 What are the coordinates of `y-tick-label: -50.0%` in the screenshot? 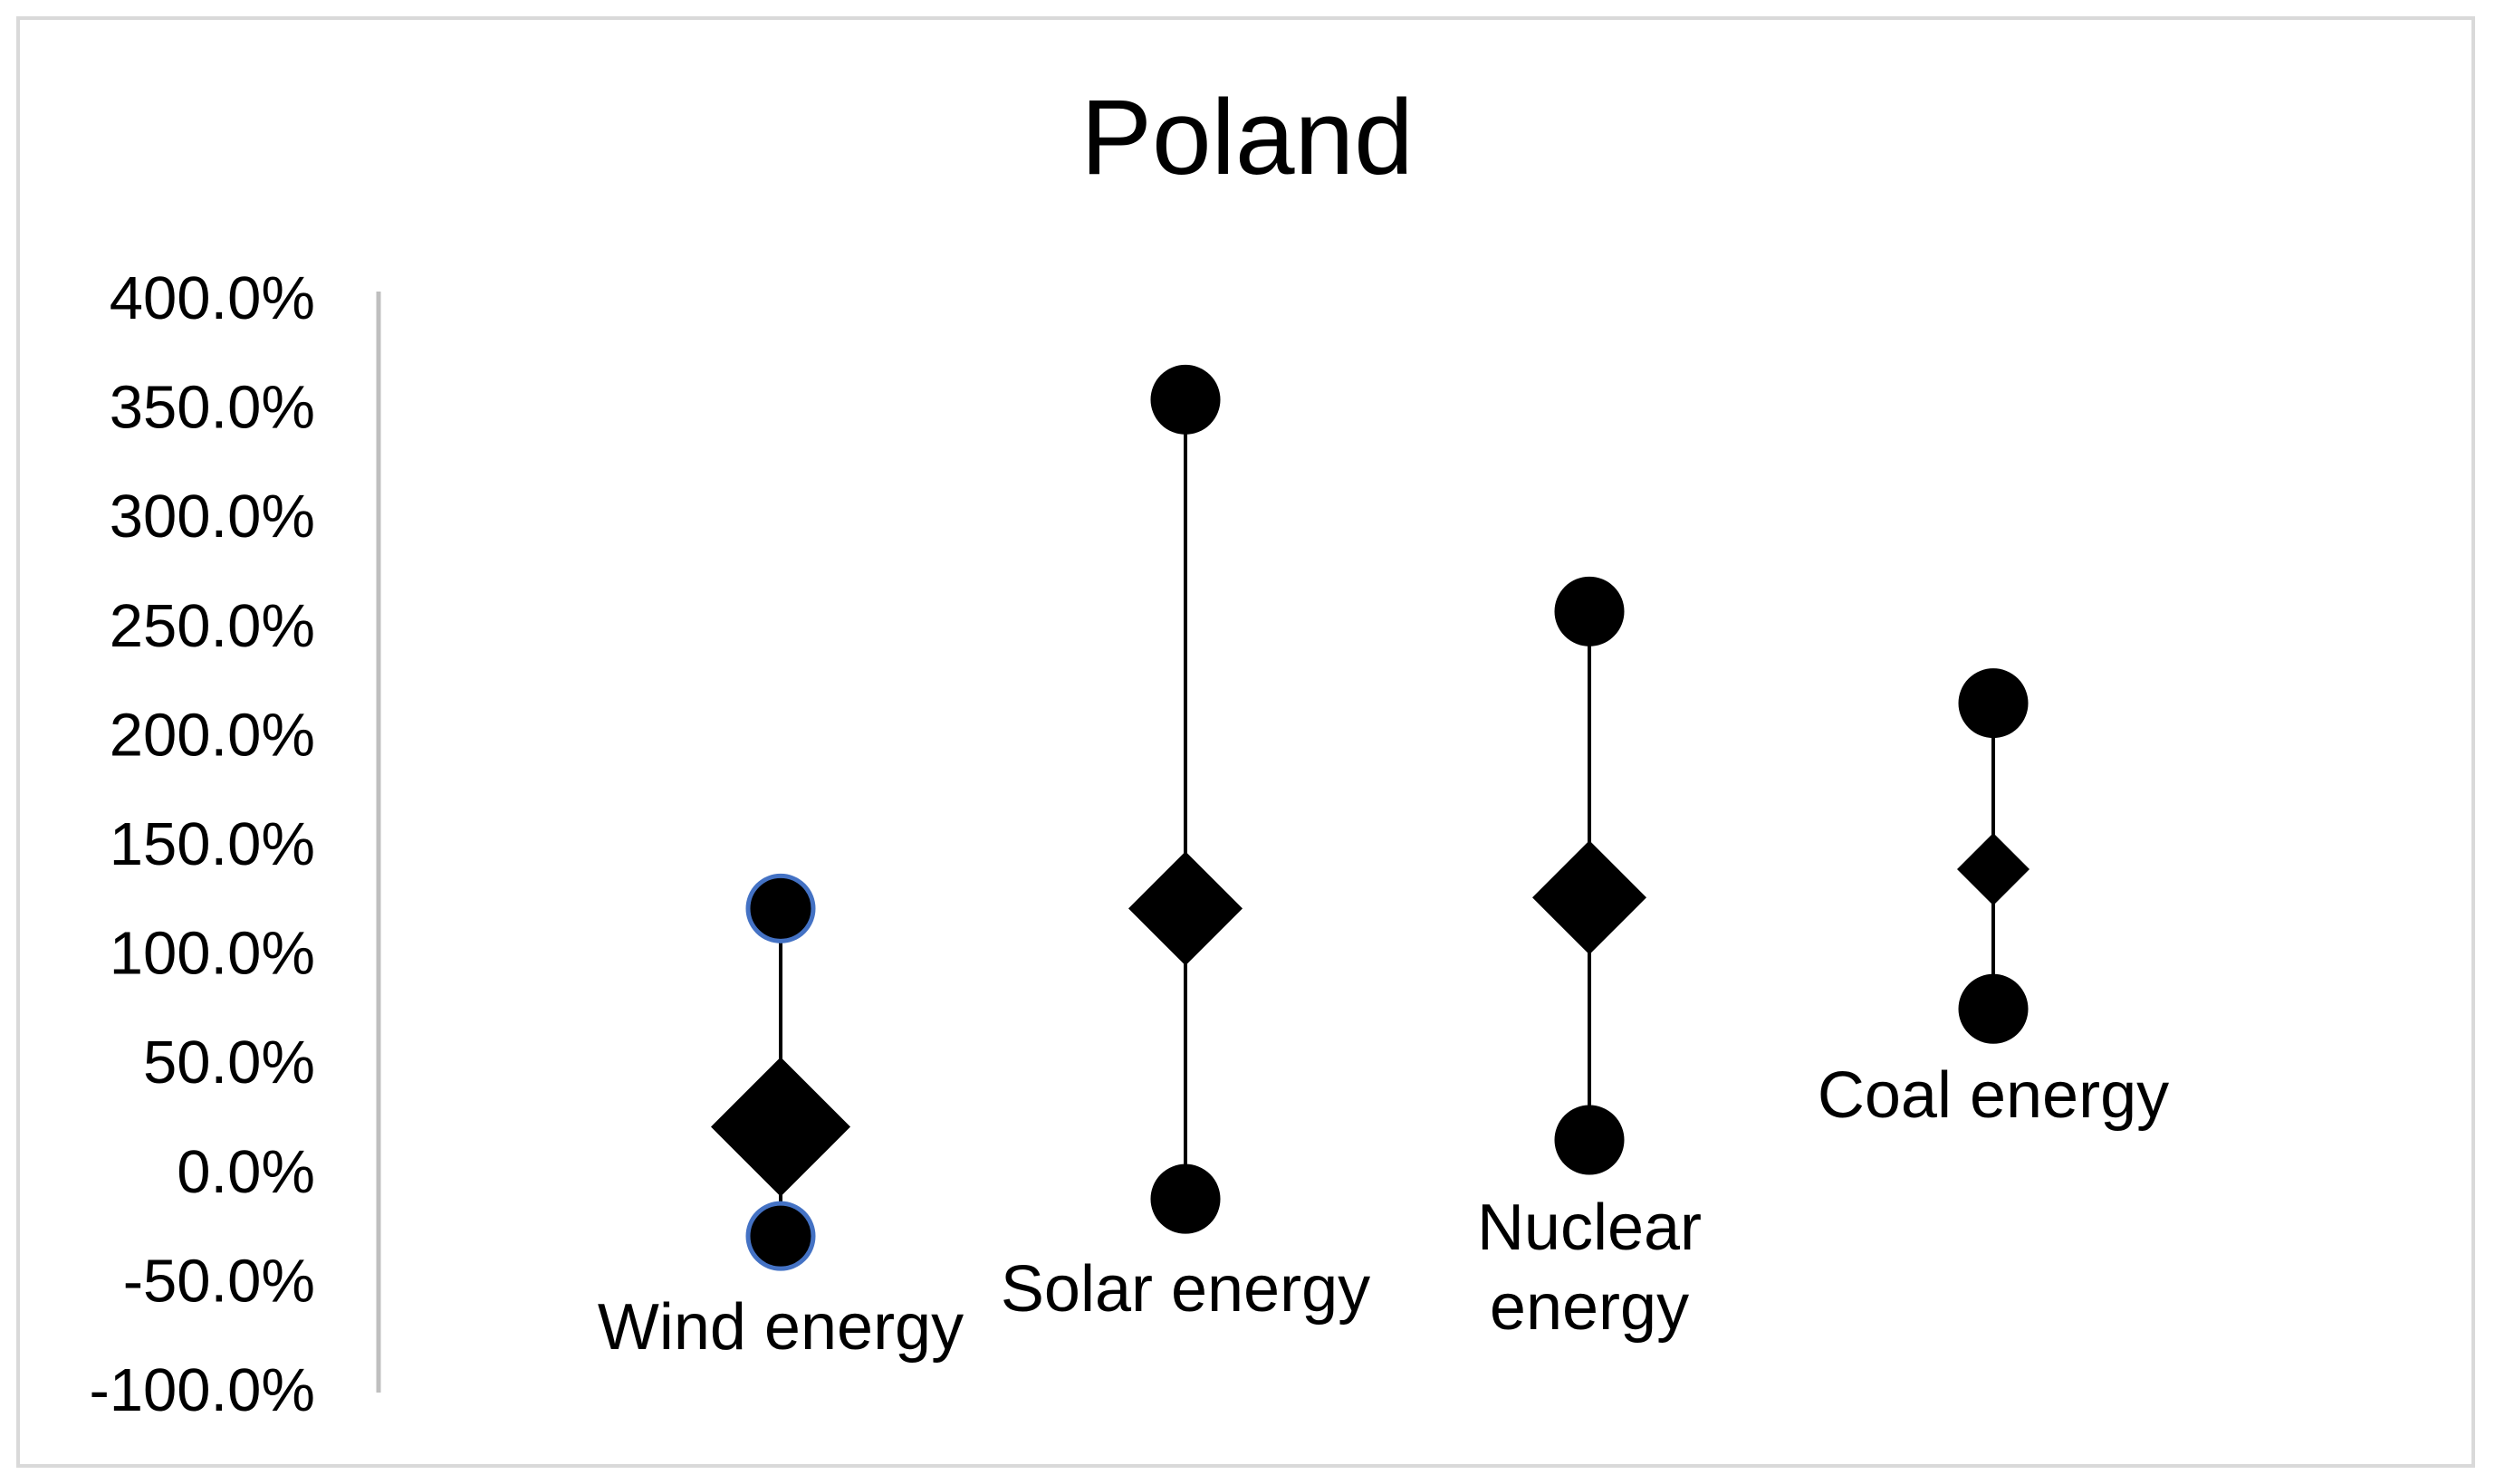 It's located at (219, 1281).